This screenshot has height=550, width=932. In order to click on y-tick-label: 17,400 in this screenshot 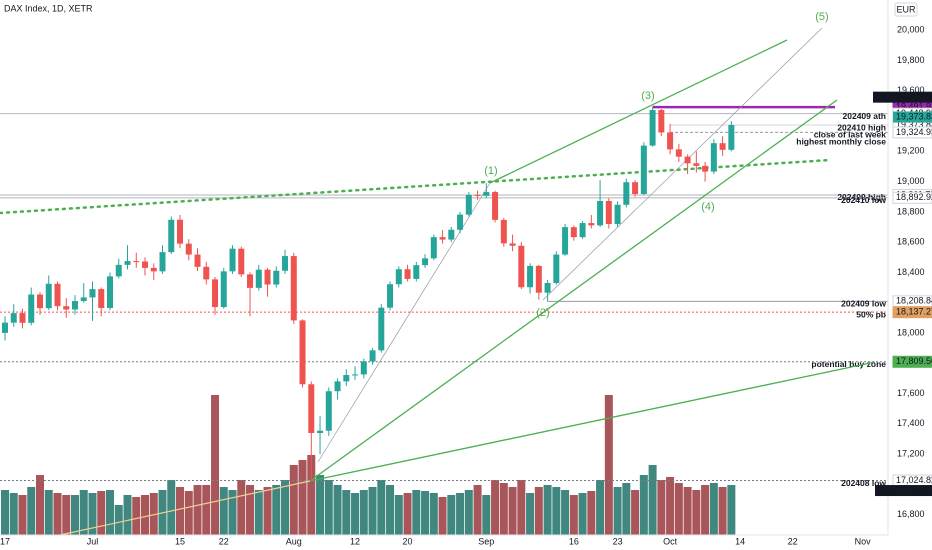, I will do `click(911, 423)`.